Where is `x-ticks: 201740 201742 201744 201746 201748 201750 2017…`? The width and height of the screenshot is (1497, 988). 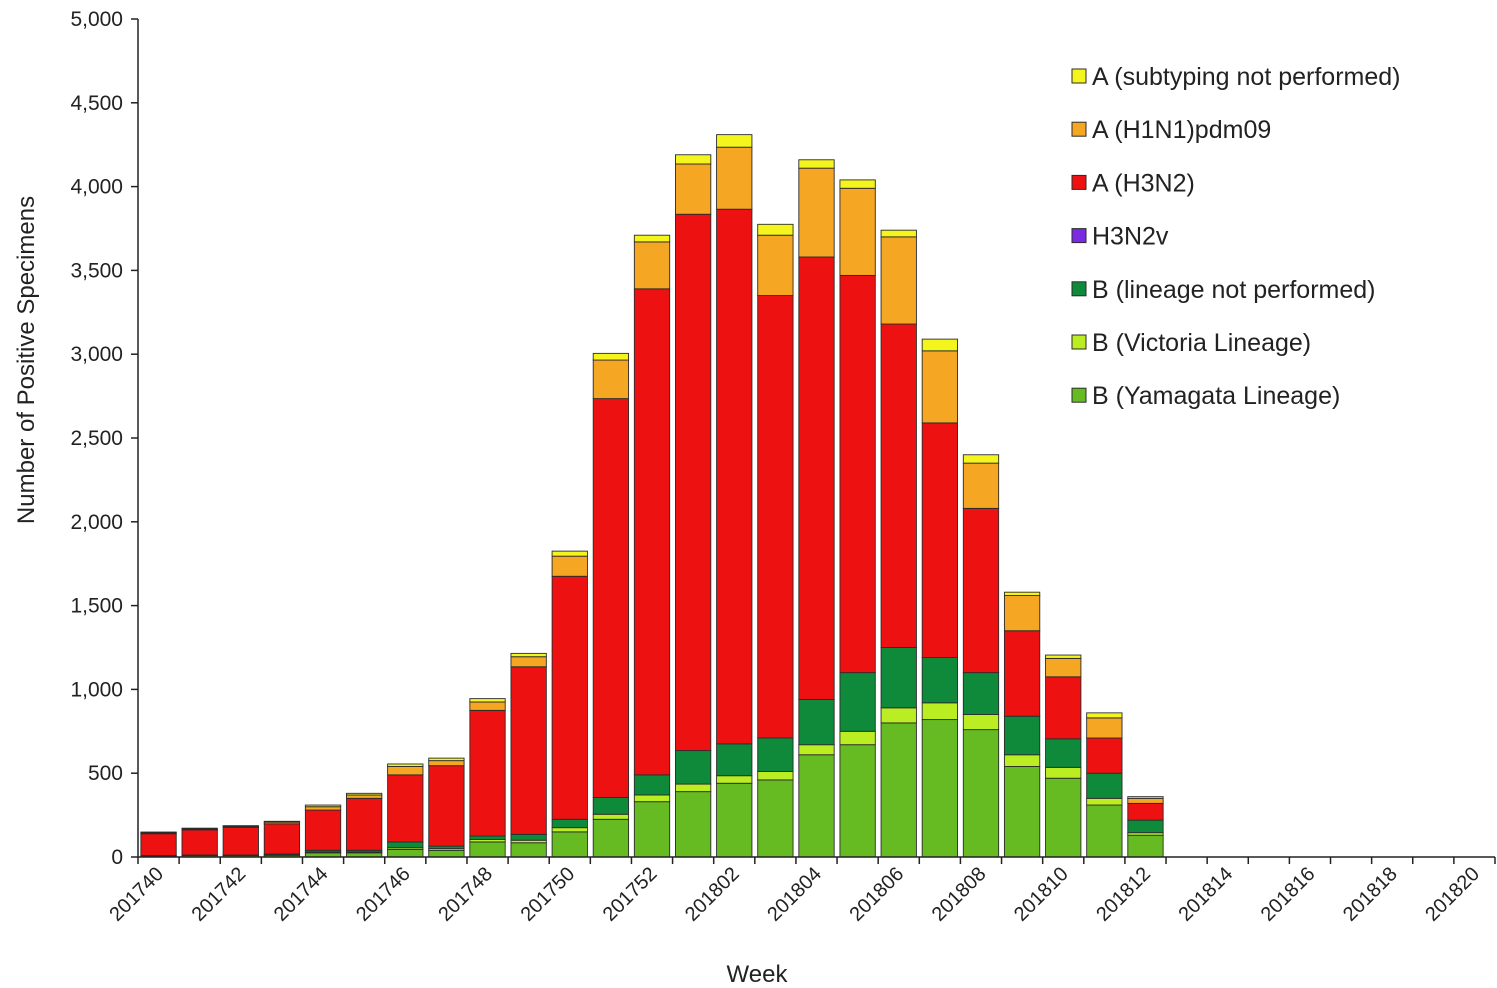 x-ticks: 201740 201742 201744 201746 201748 201750 2017… is located at coordinates (800, 891).